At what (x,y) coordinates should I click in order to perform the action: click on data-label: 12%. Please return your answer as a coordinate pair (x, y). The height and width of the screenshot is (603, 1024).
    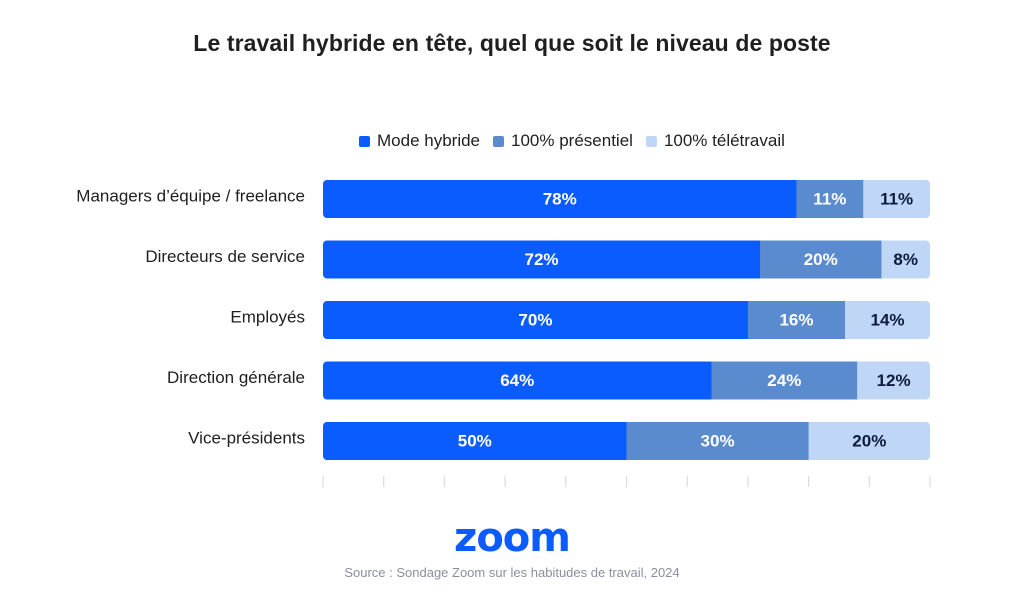
    Looking at the image, I should click on (894, 380).